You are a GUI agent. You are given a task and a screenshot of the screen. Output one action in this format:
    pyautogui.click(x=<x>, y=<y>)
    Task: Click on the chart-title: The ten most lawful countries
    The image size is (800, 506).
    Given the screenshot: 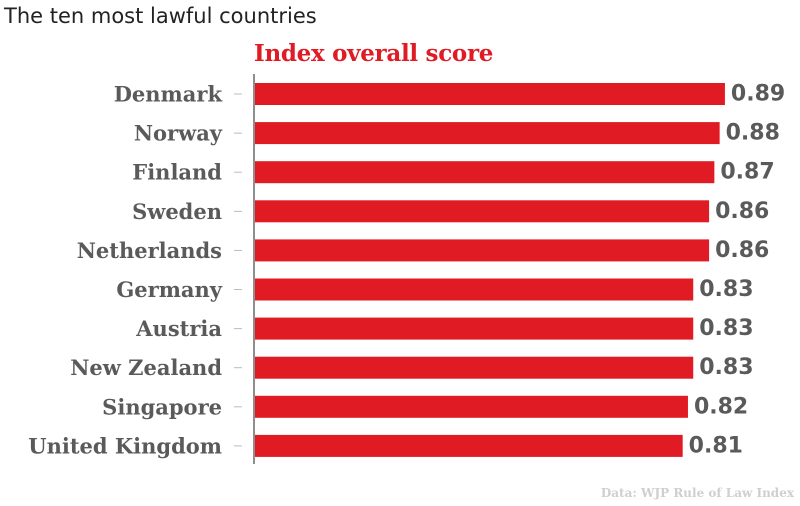 What is the action you would take?
    pyautogui.click(x=160, y=16)
    